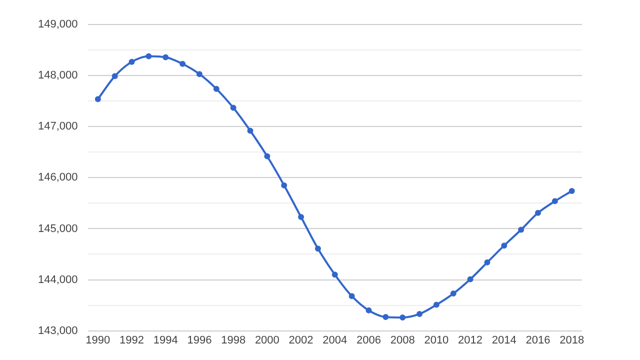 Image resolution: width=640 pixels, height=360 pixels. What do you see at coordinates (504, 340) in the screenshot?
I see `x-tick-label: 2014` at bounding box center [504, 340].